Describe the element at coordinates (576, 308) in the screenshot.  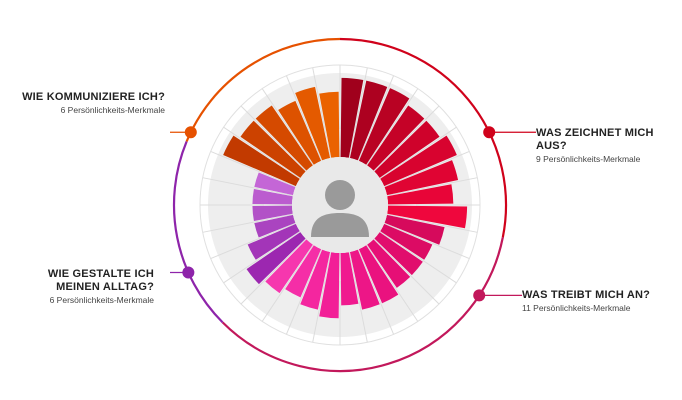
I see `segment-subtitle: 11 Persönlichkeits-Merkmale` at that location.